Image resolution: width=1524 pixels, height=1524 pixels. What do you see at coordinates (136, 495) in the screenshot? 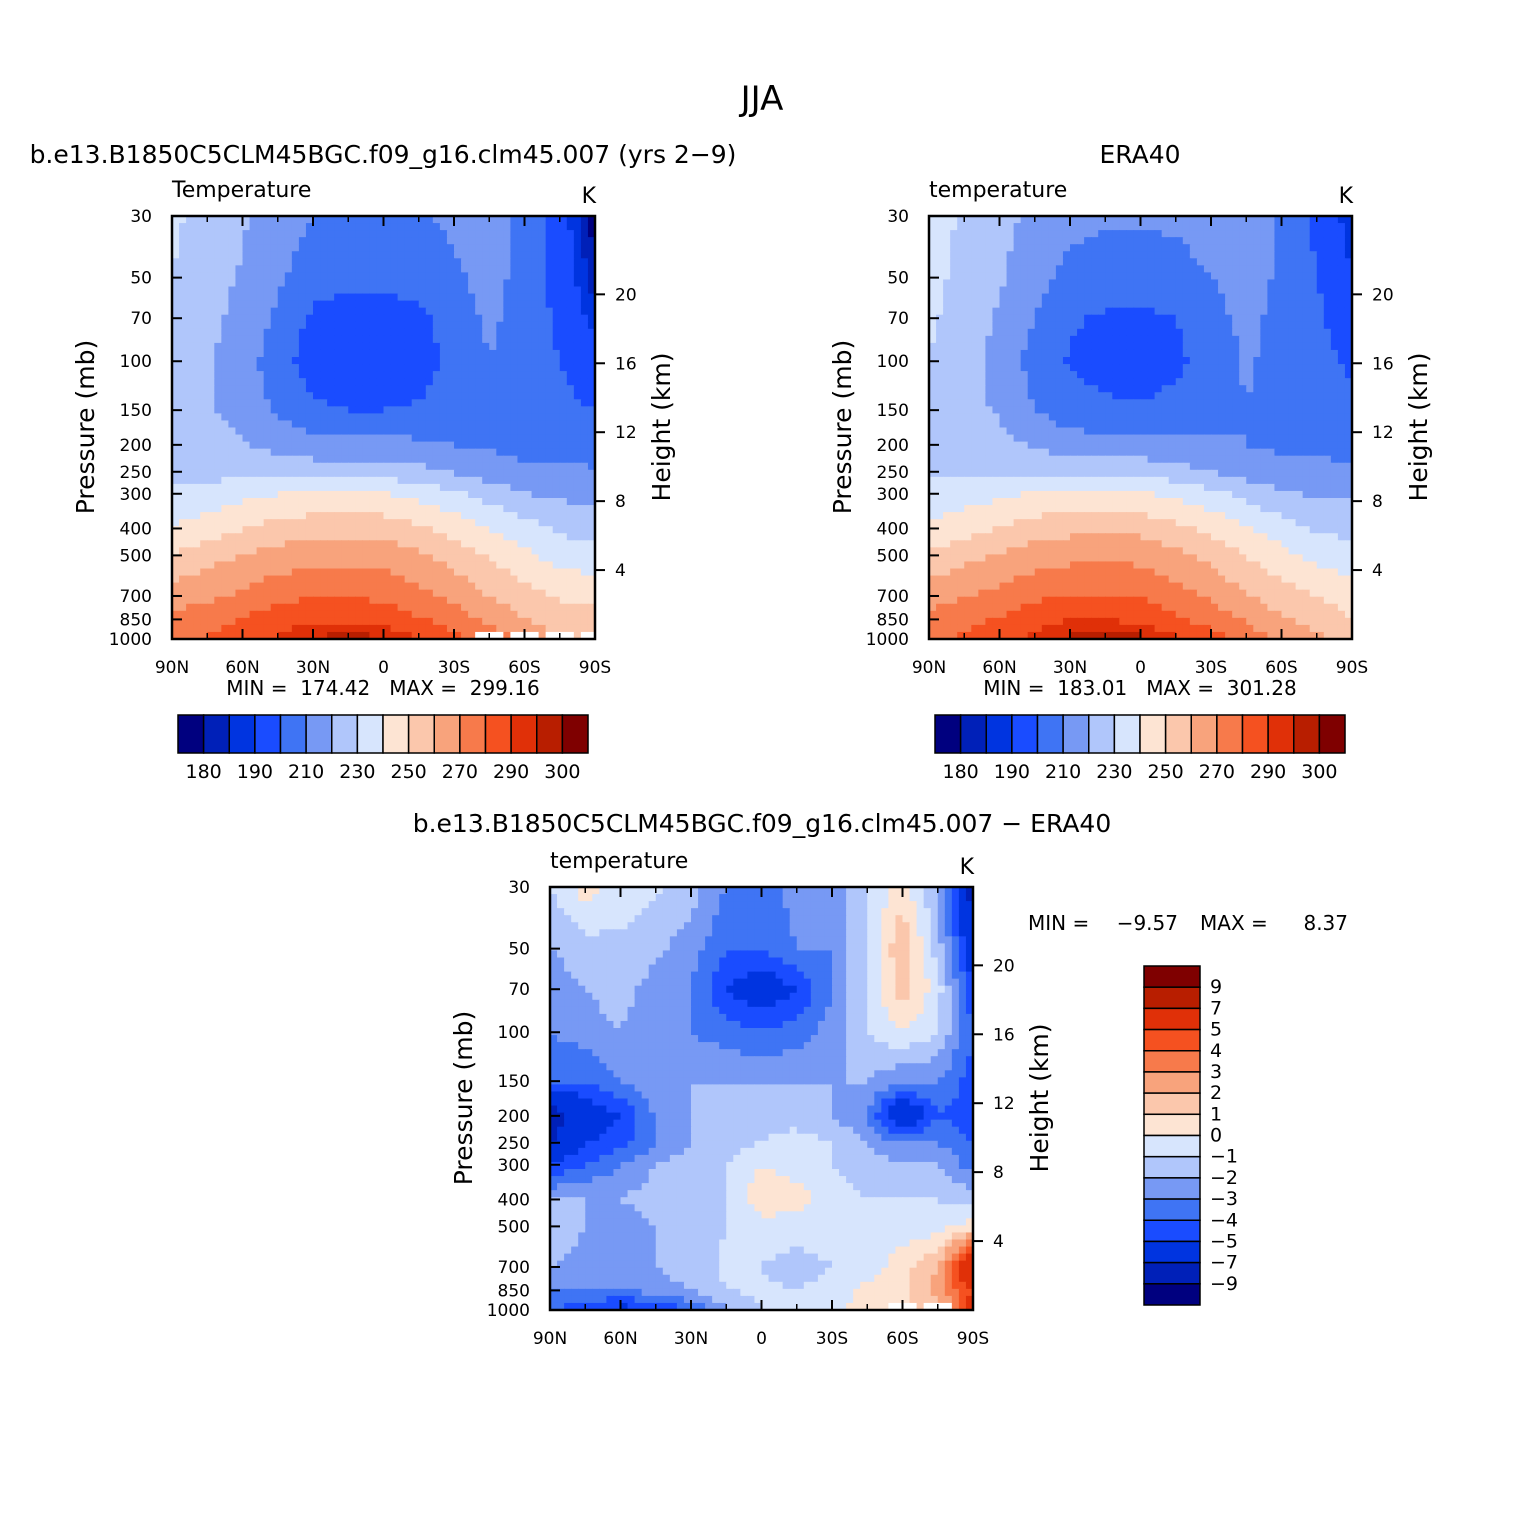
I see `y-tick-label: 300` at bounding box center [136, 495].